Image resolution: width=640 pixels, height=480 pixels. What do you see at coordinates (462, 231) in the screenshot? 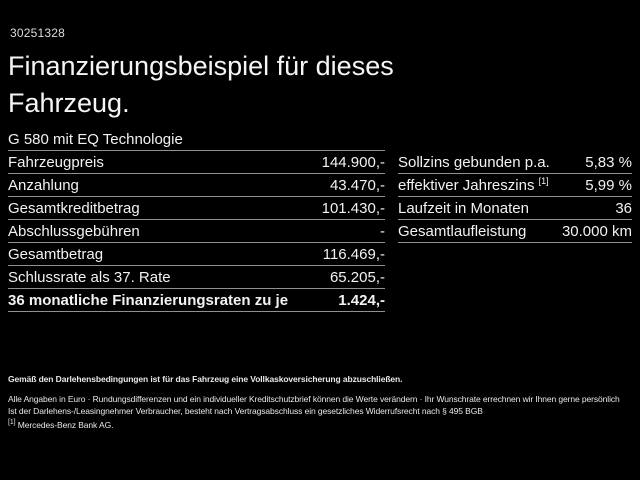
I see `row-label: Gesamtlaufleistung` at bounding box center [462, 231].